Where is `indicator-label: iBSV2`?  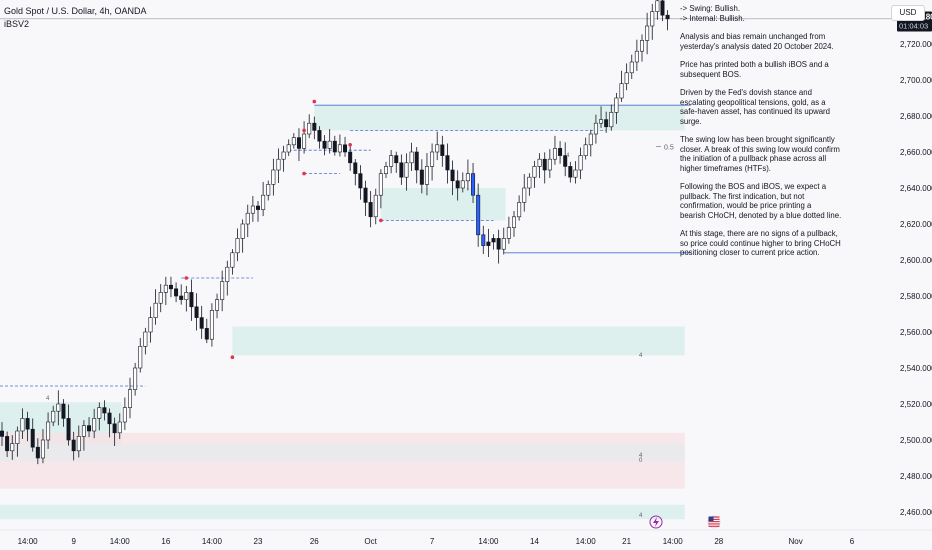 indicator-label: iBSV2 is located at coordinates (17, 24).